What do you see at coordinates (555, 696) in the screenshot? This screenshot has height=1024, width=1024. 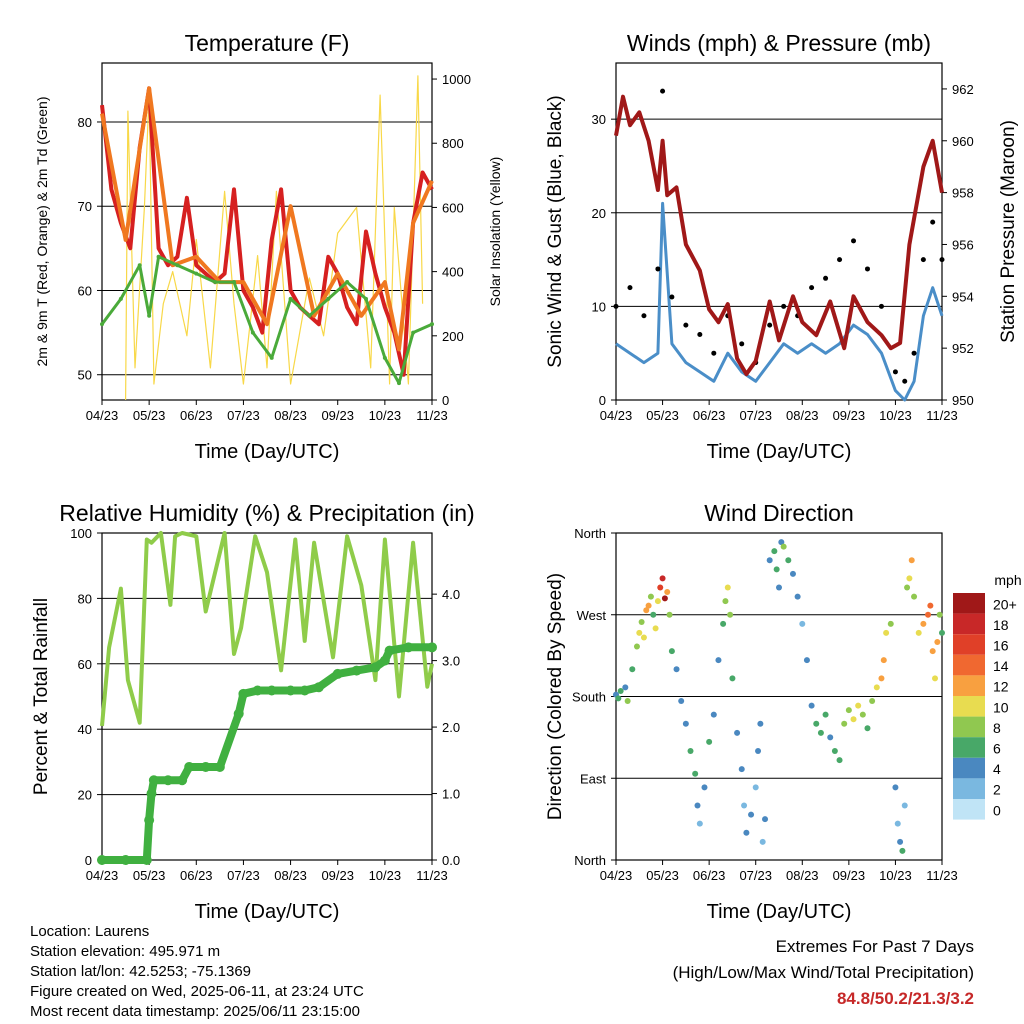 I see `y-axis-label: Direction (Colored By Speed)` at bounding box center [555, 696].